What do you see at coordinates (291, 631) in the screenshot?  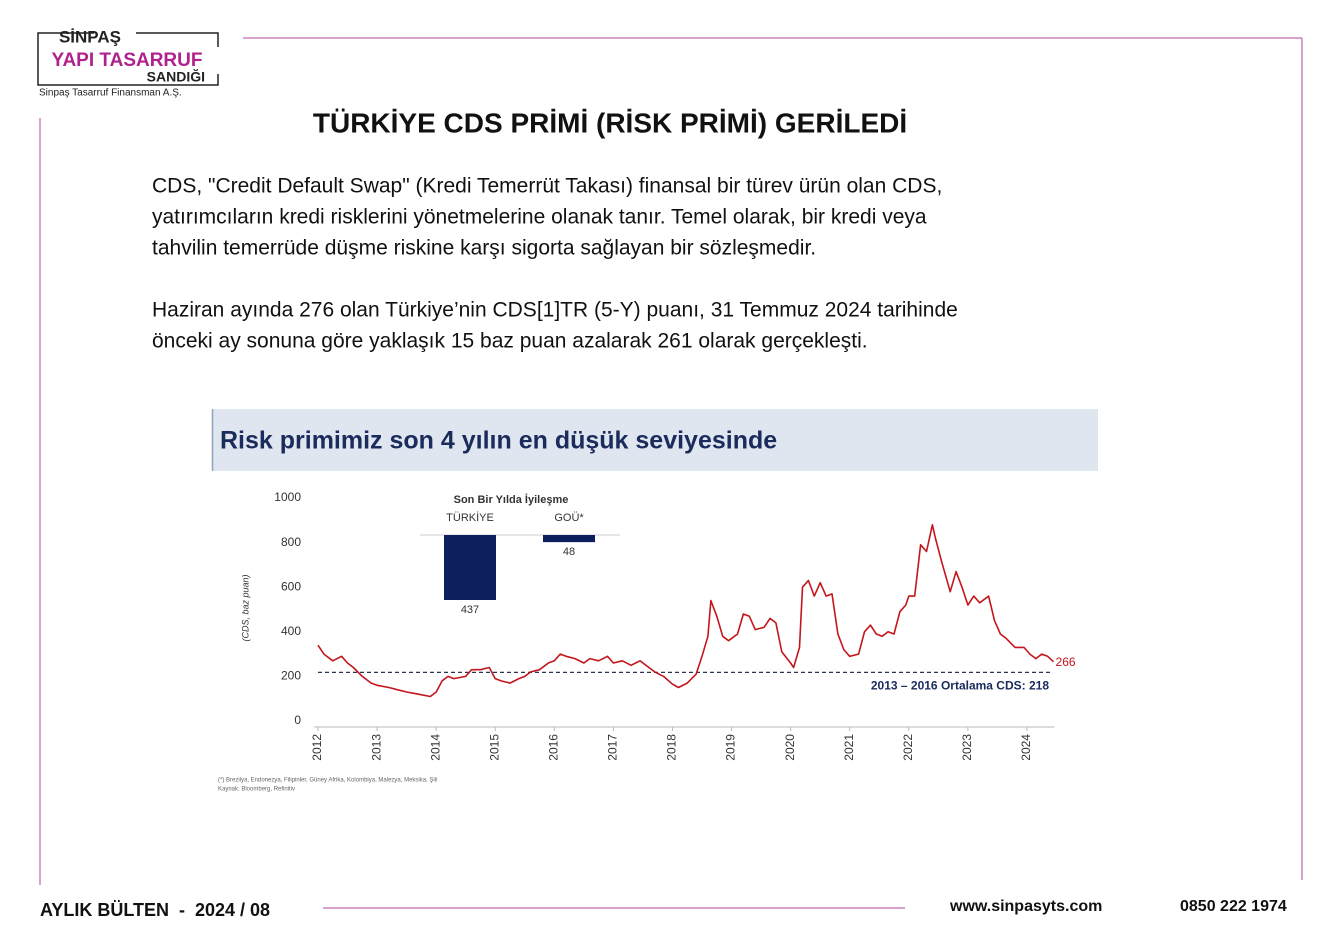 I see `y-tick-label: 400` at bounding box center [291, 631].